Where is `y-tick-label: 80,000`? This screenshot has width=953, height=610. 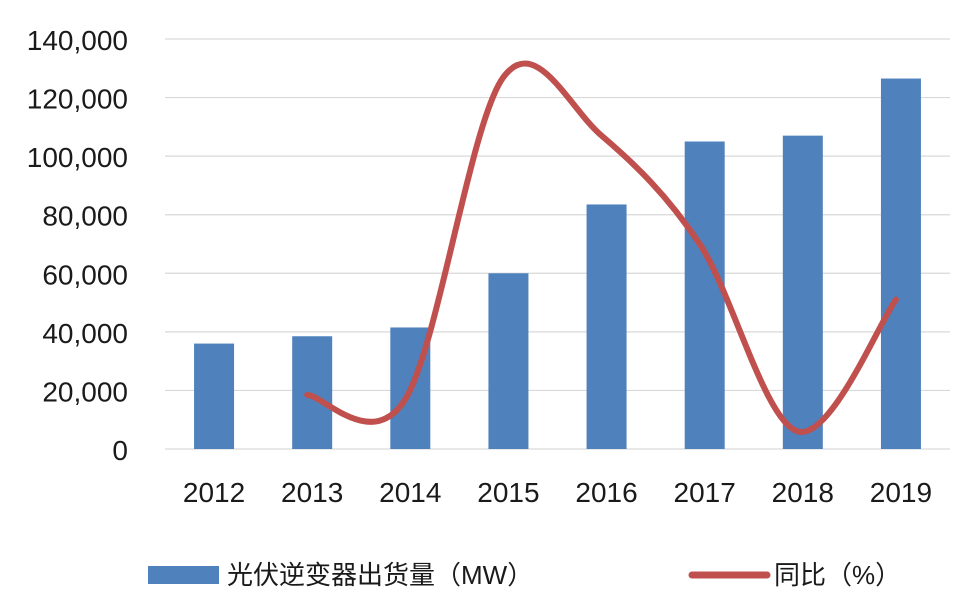 y-tick-label: 80,000 is located at coordinates (85, 216).